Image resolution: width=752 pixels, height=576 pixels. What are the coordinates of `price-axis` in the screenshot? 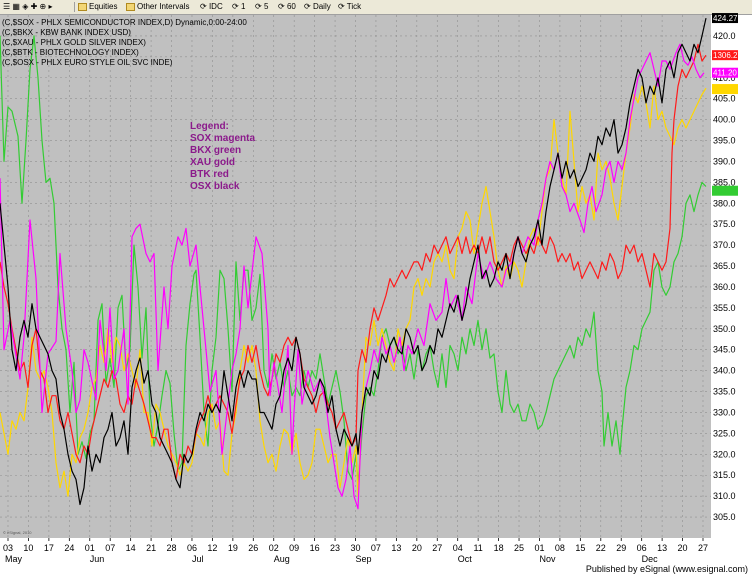 It's located at (731, 276).